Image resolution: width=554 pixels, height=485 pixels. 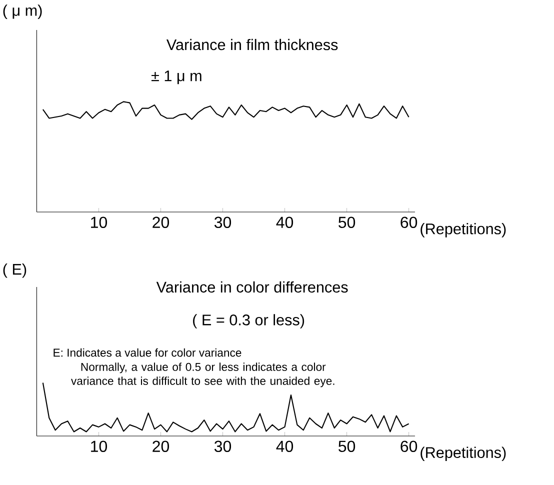 I want to click on annotation: Normally, a value of 0.5 or less indicates a color variance that is difficult to see with the unaided eye., so click(x=202, y=375).